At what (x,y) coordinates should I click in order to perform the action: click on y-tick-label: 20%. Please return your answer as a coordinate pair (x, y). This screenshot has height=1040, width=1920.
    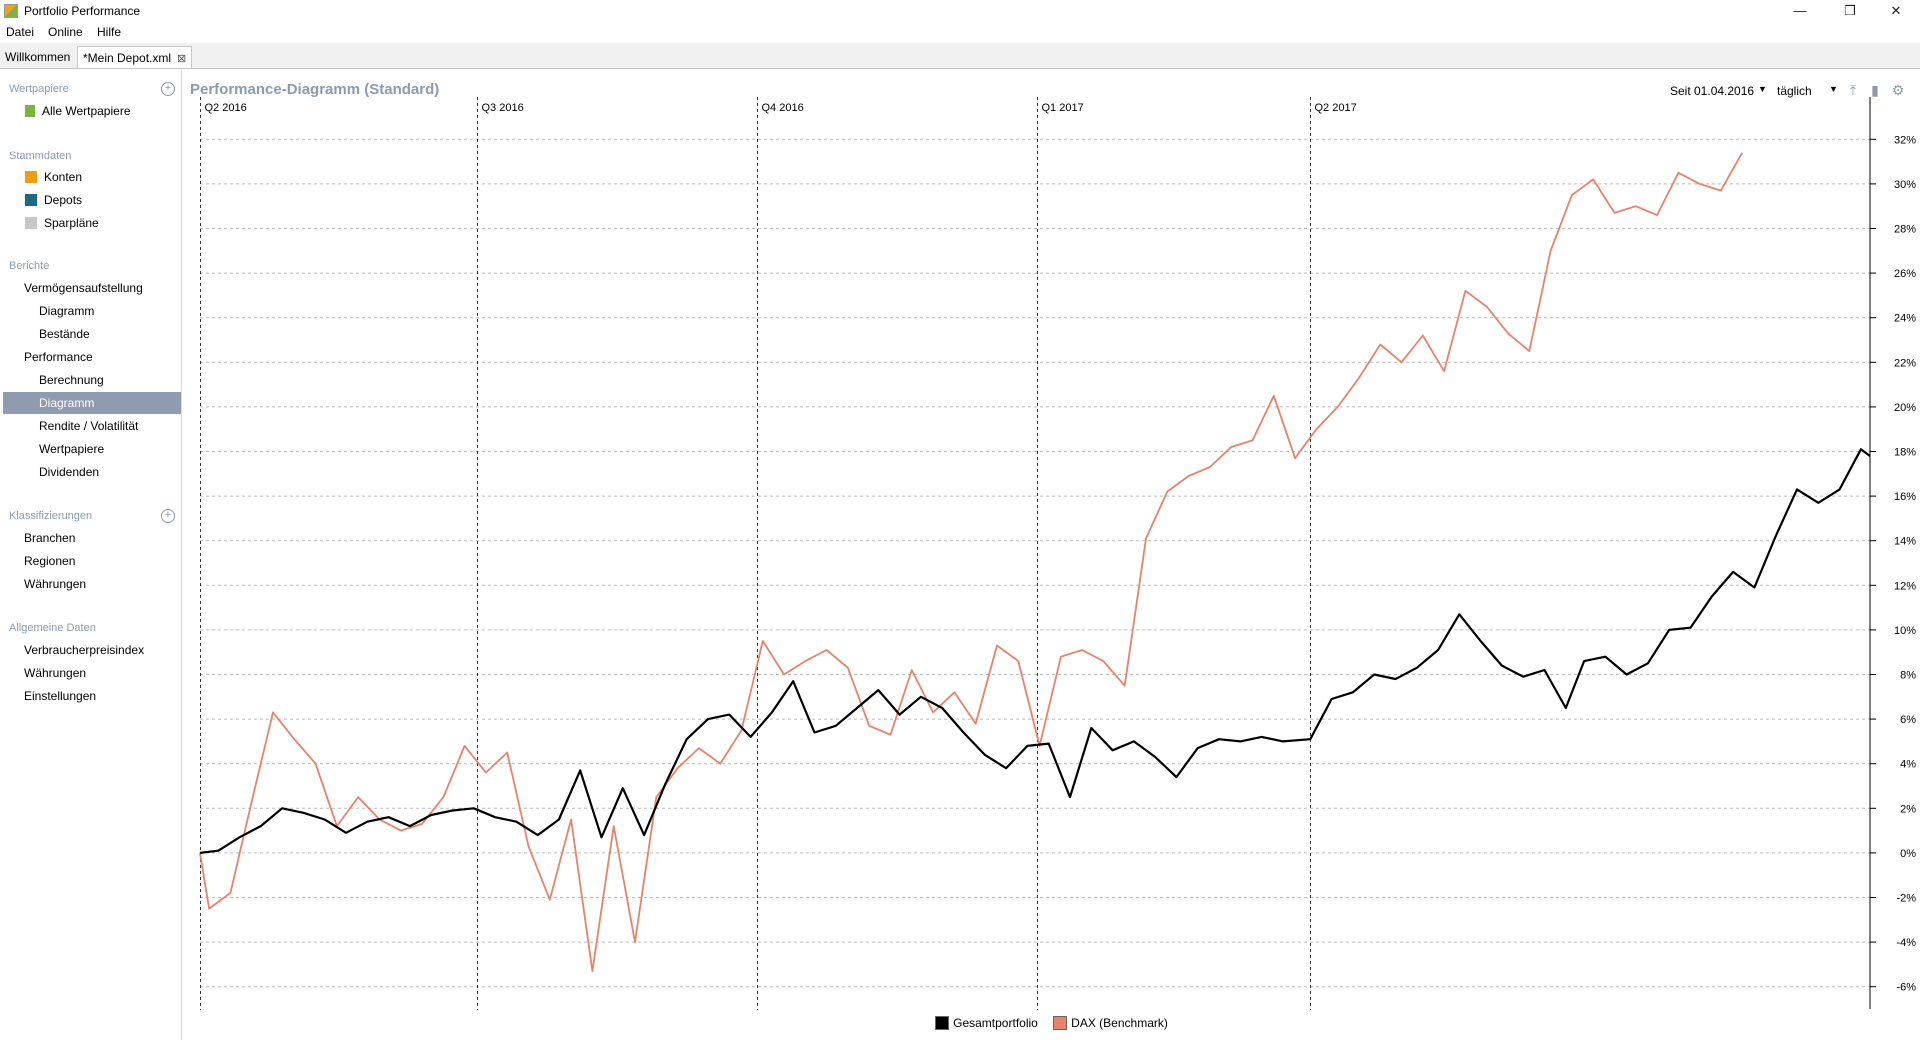
    Looking at the image, I should click on (1905, 408).